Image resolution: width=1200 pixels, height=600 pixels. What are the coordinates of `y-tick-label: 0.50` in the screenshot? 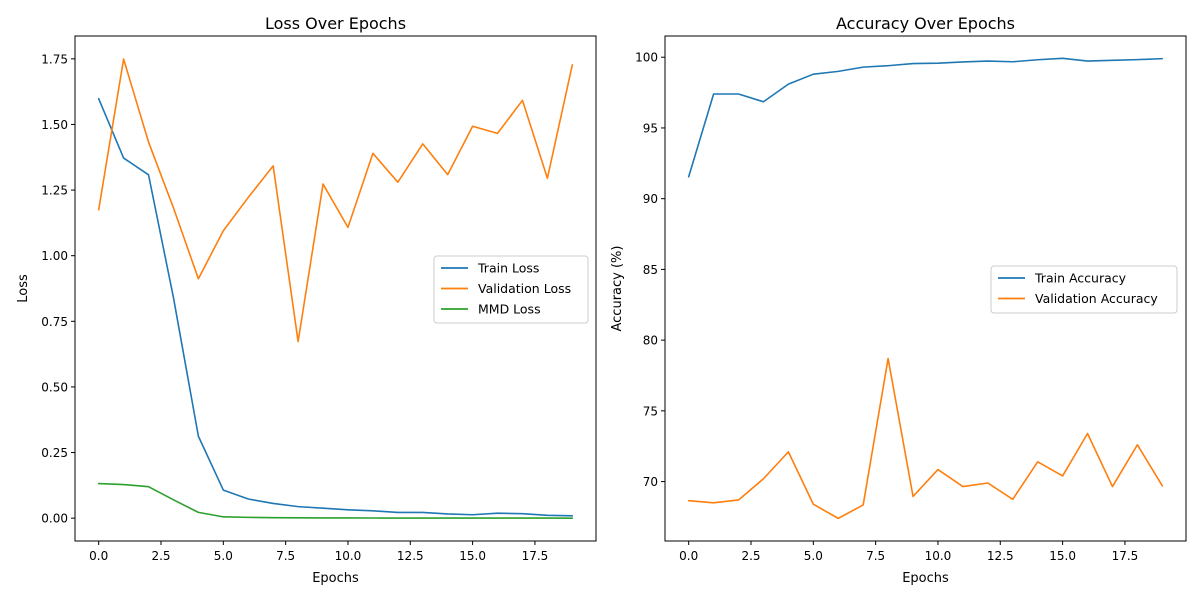 It's located at (54, 387).